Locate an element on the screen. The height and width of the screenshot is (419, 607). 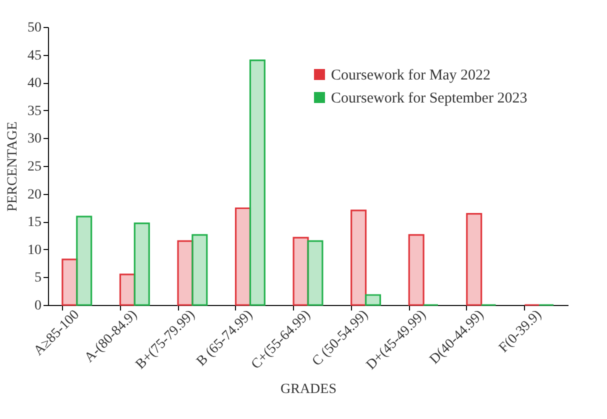
y-tick-label: 5 is located at coordinates (38, 278).